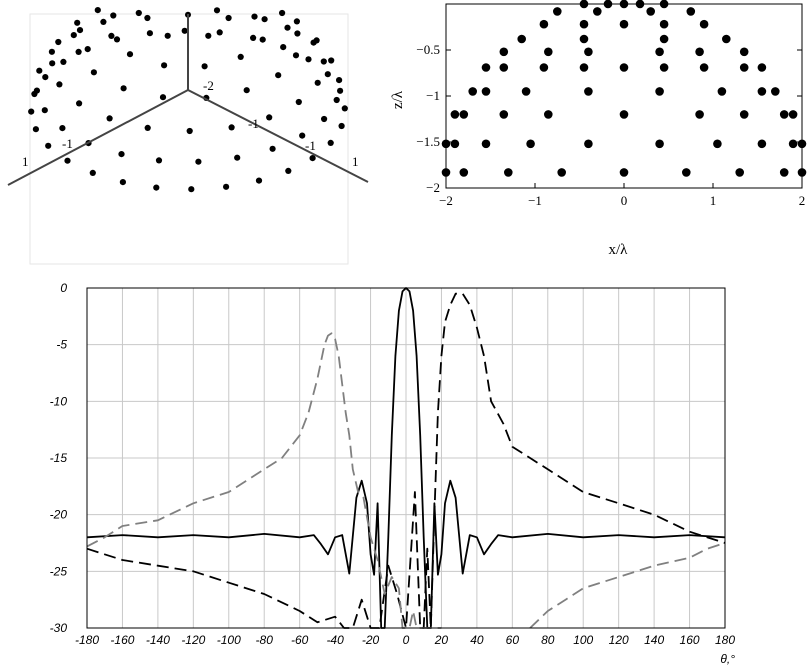 This screenshot has height=666, width=808. I want to click on x-tick-label: 120, so click(619, 640).